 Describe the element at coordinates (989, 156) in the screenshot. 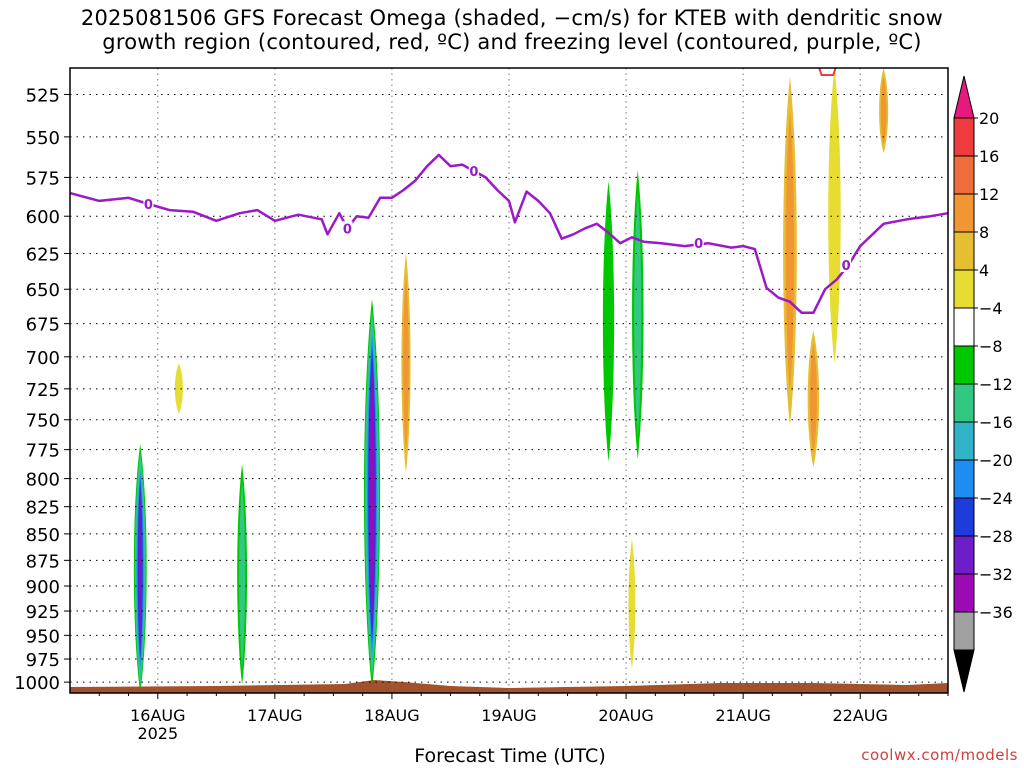

I see `colorbar-label-1: 16` at that location.